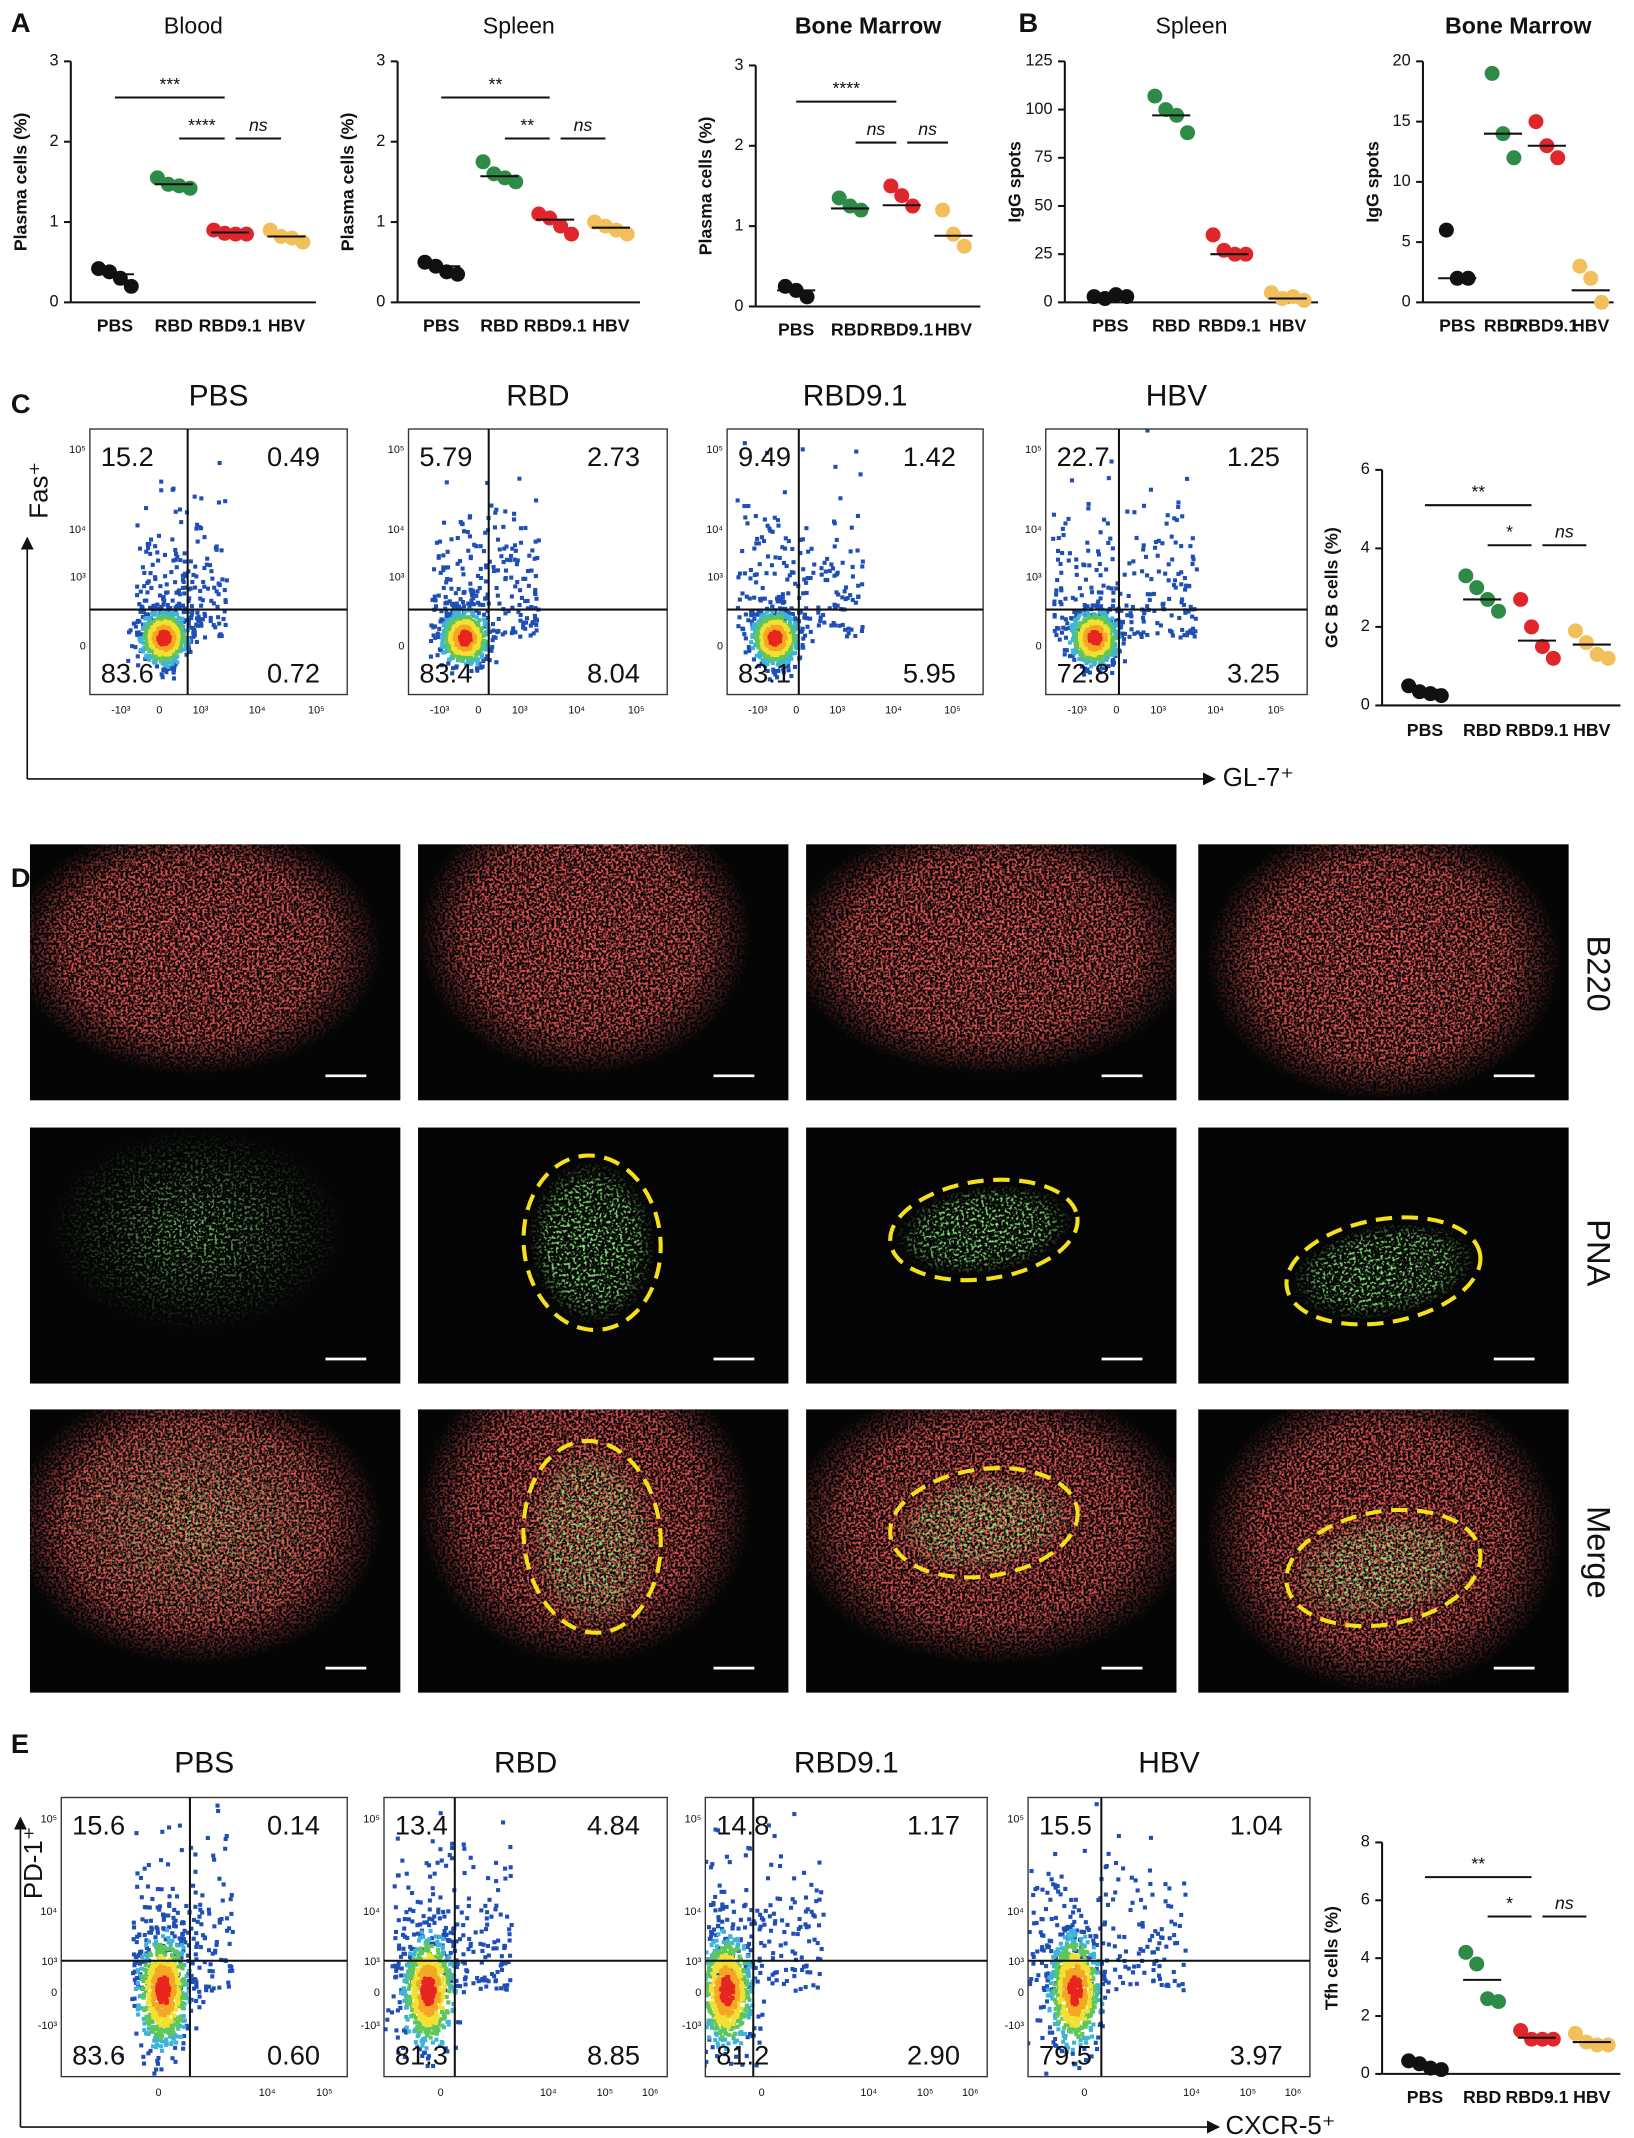  Describe the element at coordinates (287, 326) in the screenshot. I see `category-label: HBV` at that location.